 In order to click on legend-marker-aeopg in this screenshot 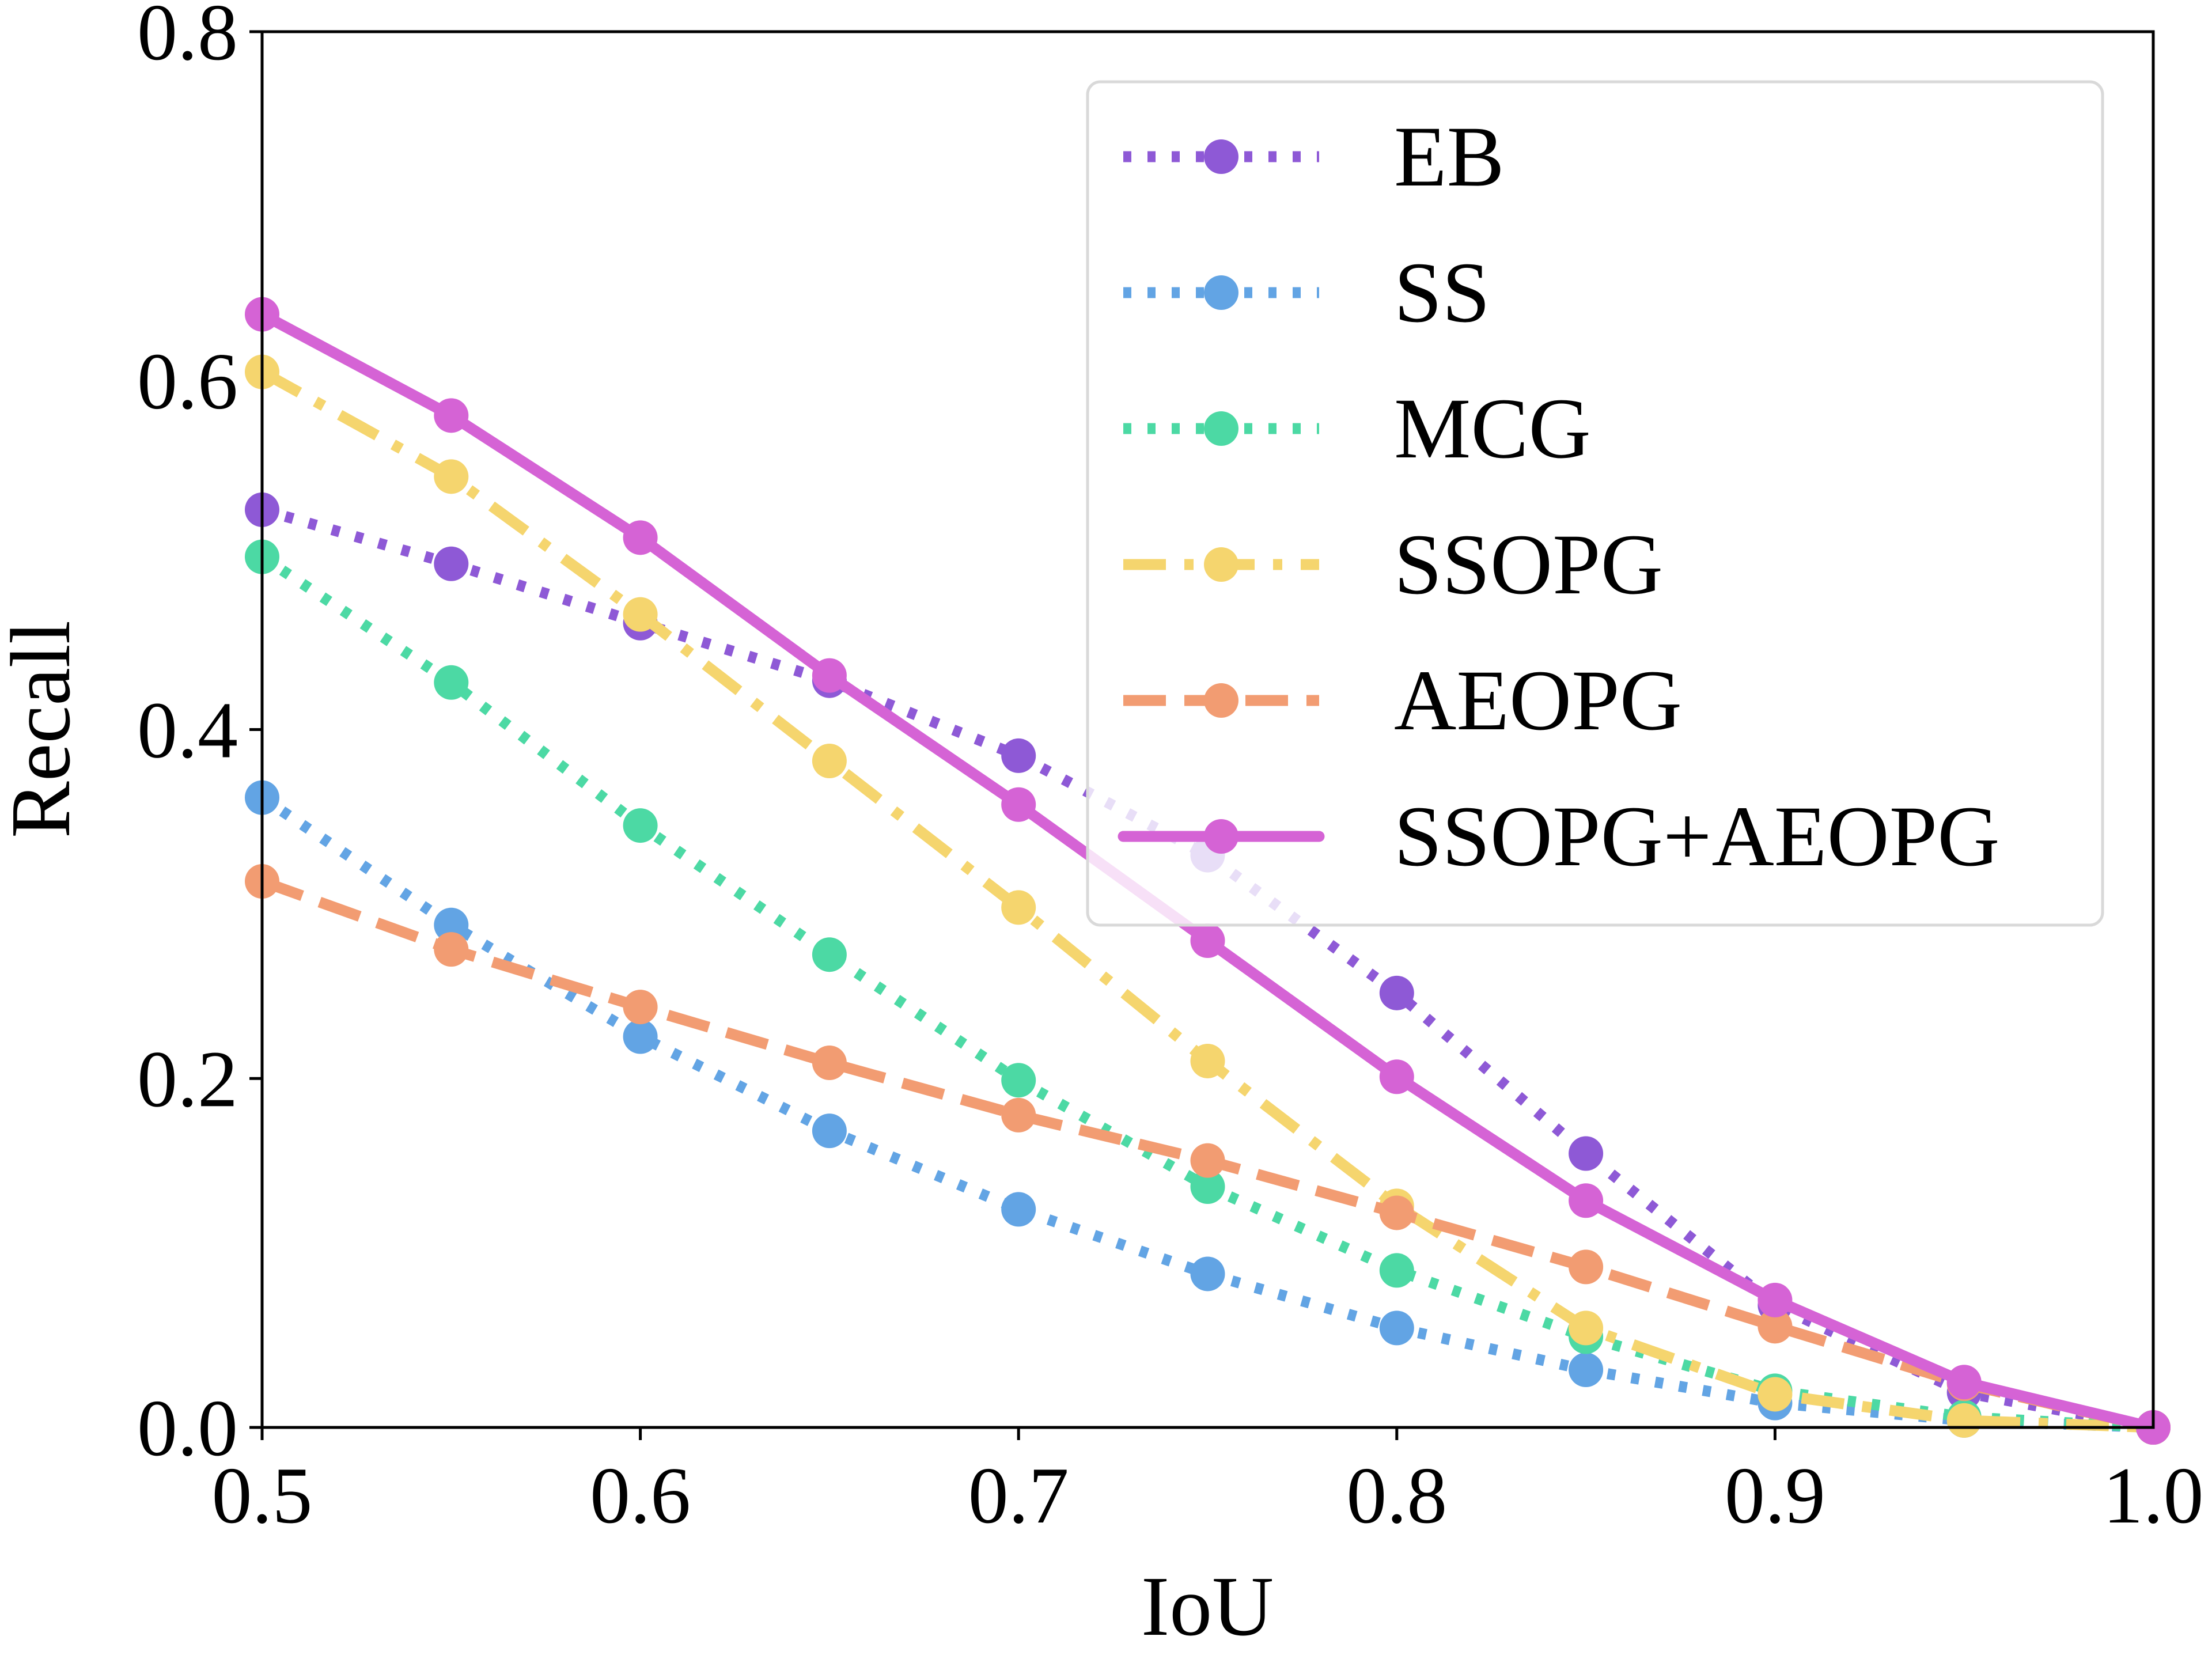, I will do `click(1221, 700)`.